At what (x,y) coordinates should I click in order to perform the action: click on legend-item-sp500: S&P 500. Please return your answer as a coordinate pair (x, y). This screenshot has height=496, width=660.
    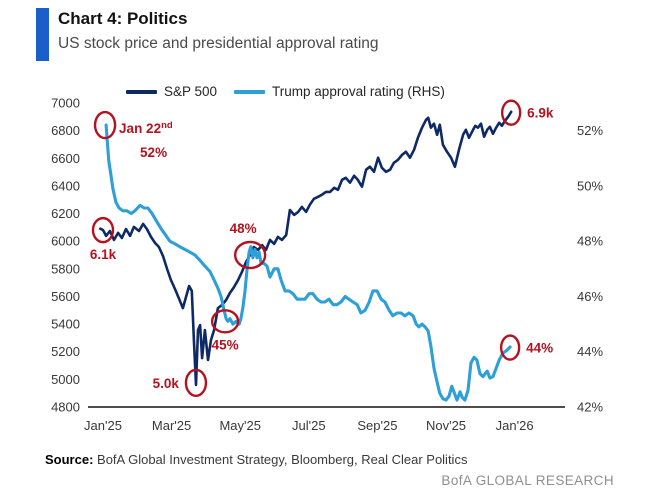
    Looking at the image, I should click on (171, 91).